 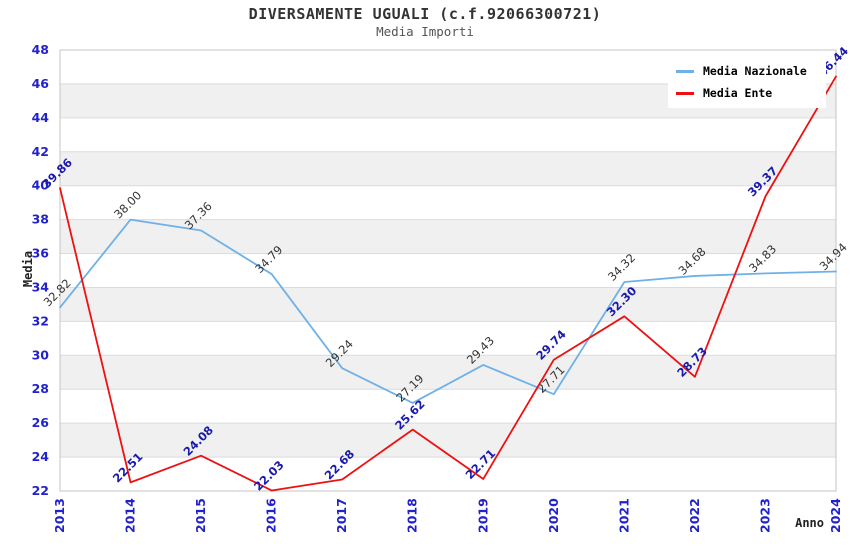 I want to click on legend-label-media-ente: Media Ente, so click(x=738, y=93).